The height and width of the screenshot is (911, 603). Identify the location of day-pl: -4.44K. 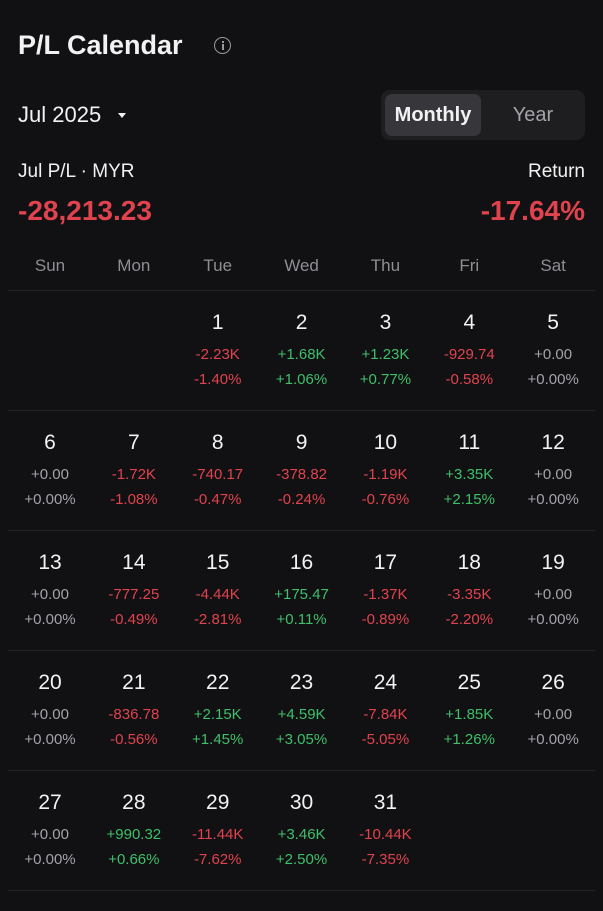
(217, 594).